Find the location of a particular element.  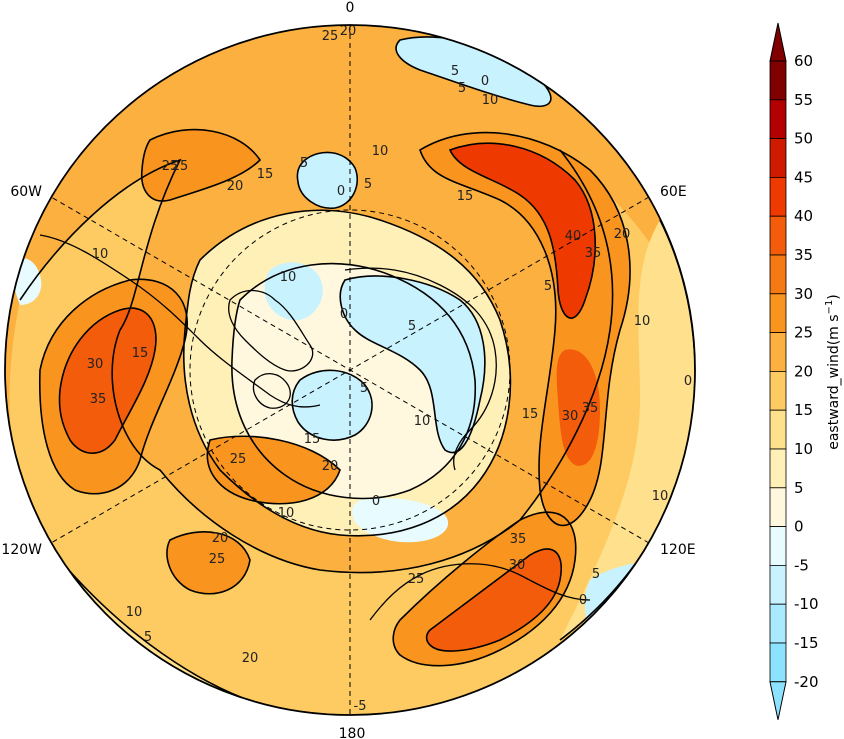

coastline-pacific is located at coordinates (480, 592).